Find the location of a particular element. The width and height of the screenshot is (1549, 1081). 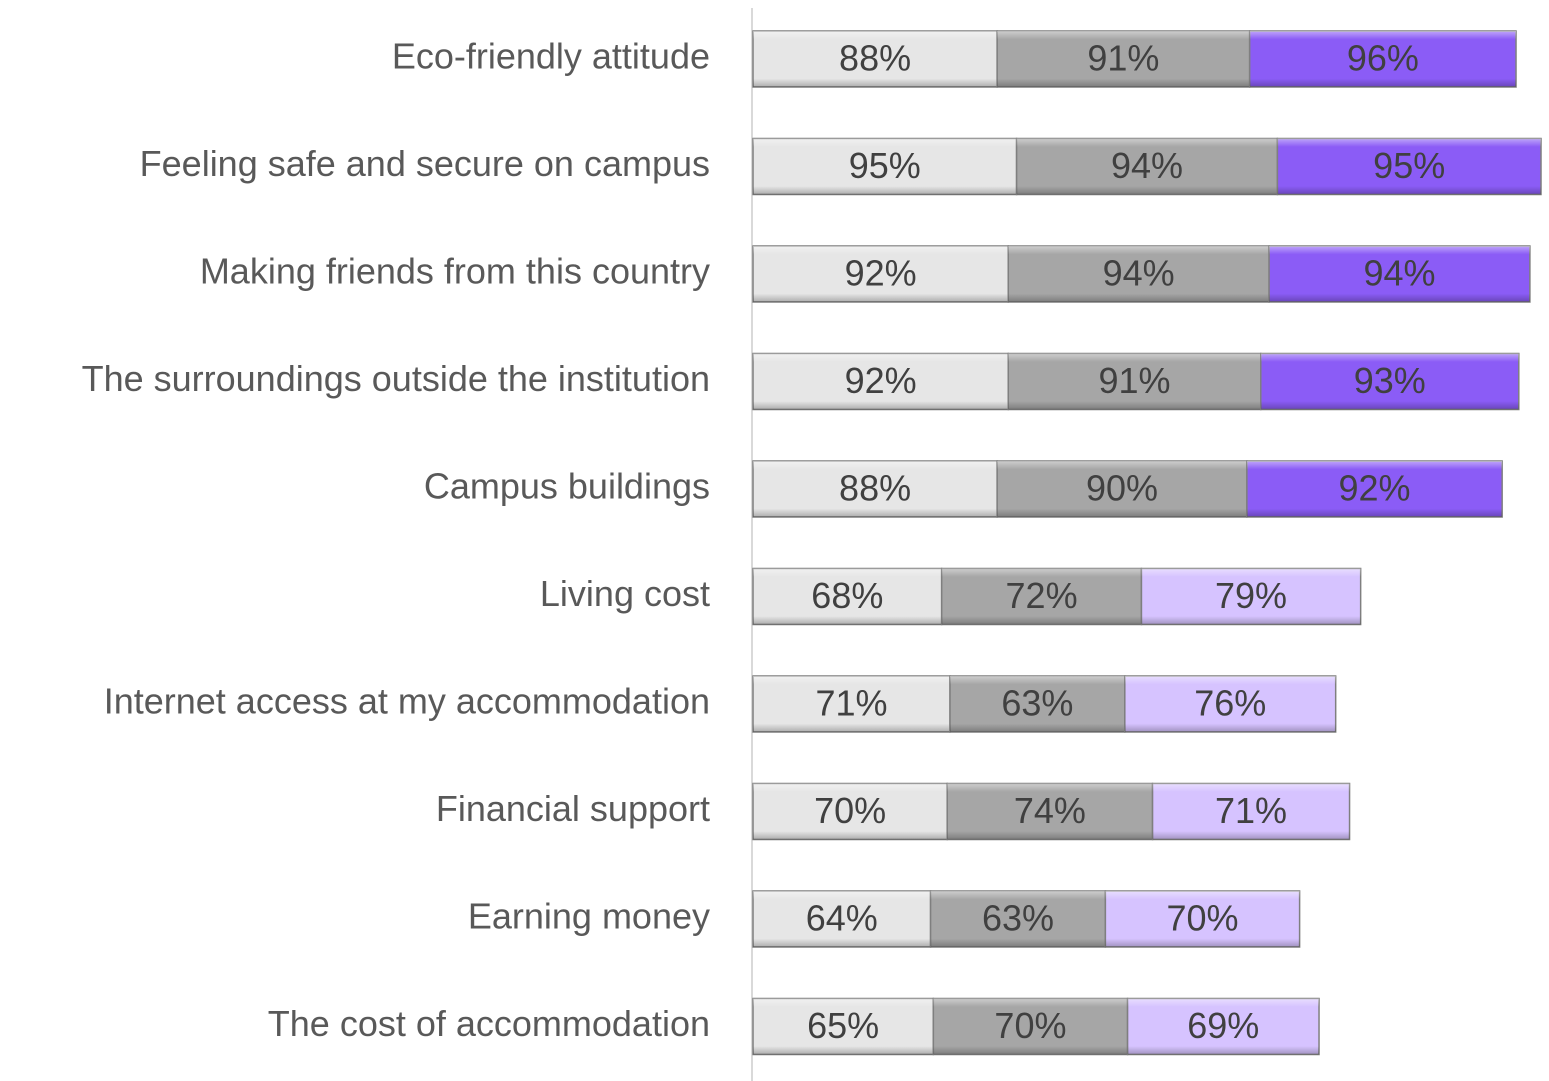

category-label: Financial support is located at coordinates (573, 808).